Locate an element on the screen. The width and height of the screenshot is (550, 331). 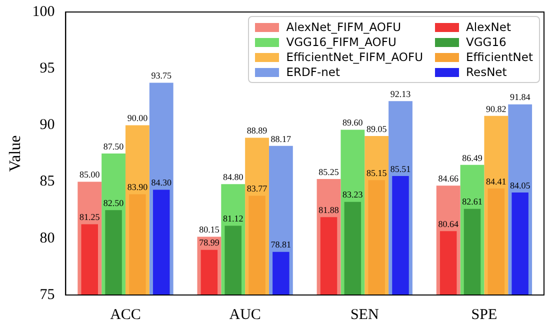
data-label: 85.15 is located at coordinates (377, 173).